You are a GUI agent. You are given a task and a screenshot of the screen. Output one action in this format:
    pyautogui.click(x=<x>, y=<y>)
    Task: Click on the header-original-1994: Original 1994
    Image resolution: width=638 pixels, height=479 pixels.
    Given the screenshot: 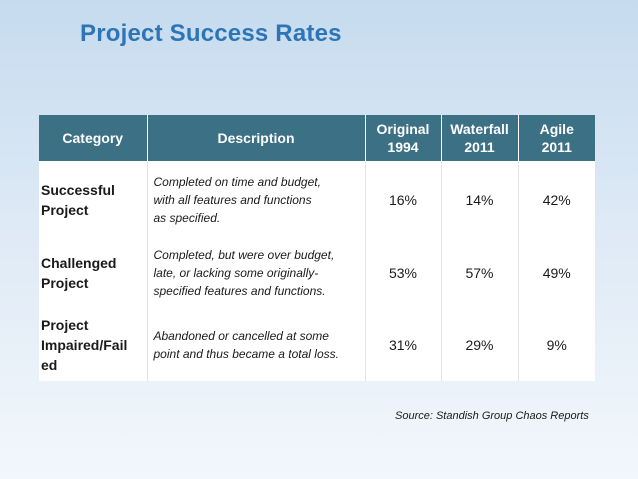 What is the action you would take?
    pyautogui.click(x=402, y=138)
    